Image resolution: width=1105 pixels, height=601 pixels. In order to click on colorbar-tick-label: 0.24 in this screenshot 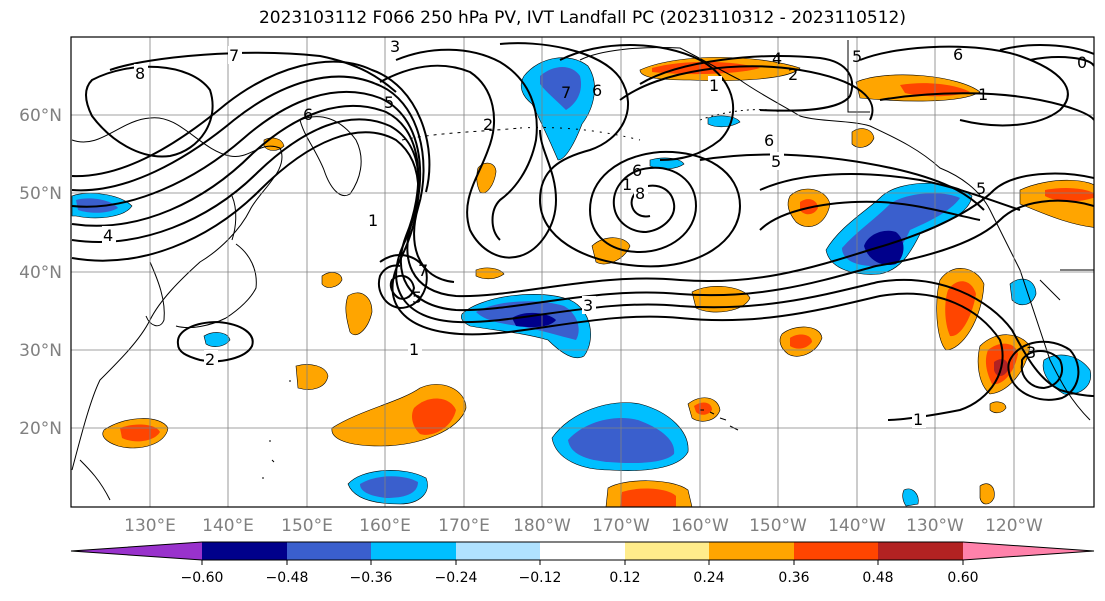, I will do `click(708, 578)`.